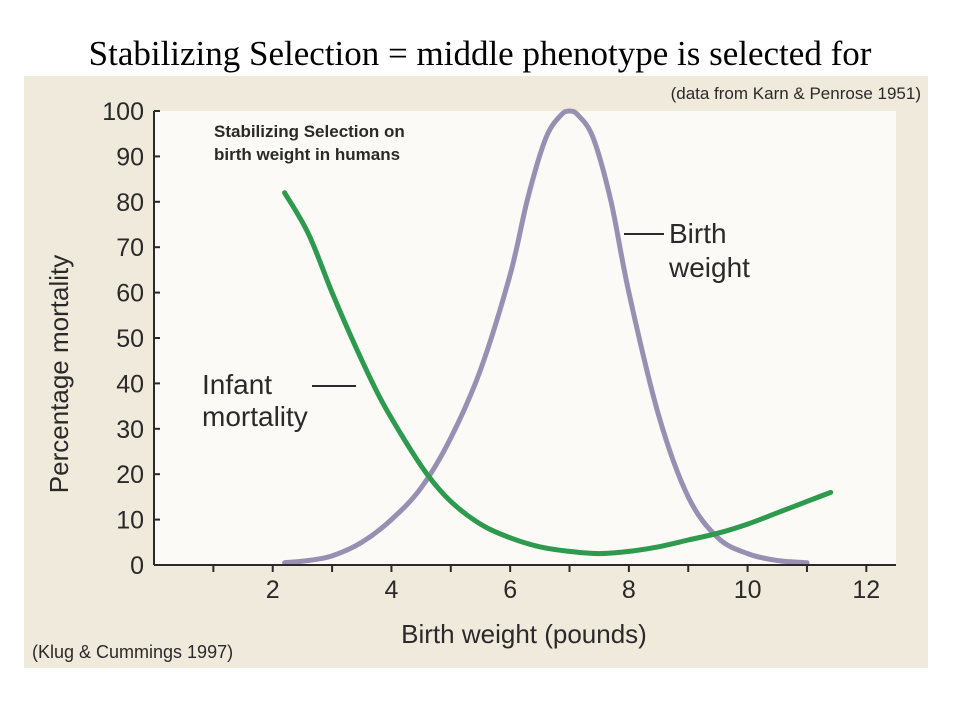 The height and width of the screenshot is (720, 960). Describe the element at coordinates (130, 248) in the screenshot. I see `y-tick-label: 70` at that location.